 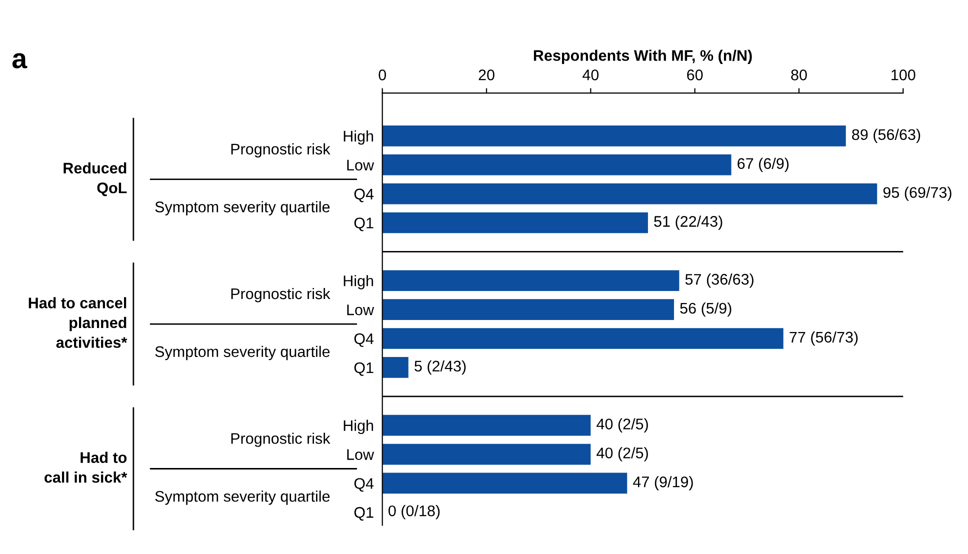 I want to click on data-label: 57 (36/63), so click(x=719, y=281).